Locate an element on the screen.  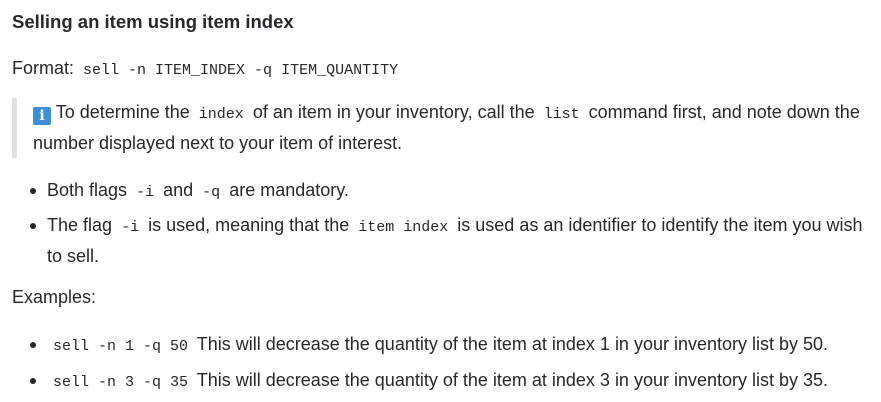
note-code-index: index is located at coordinates (221, 114).